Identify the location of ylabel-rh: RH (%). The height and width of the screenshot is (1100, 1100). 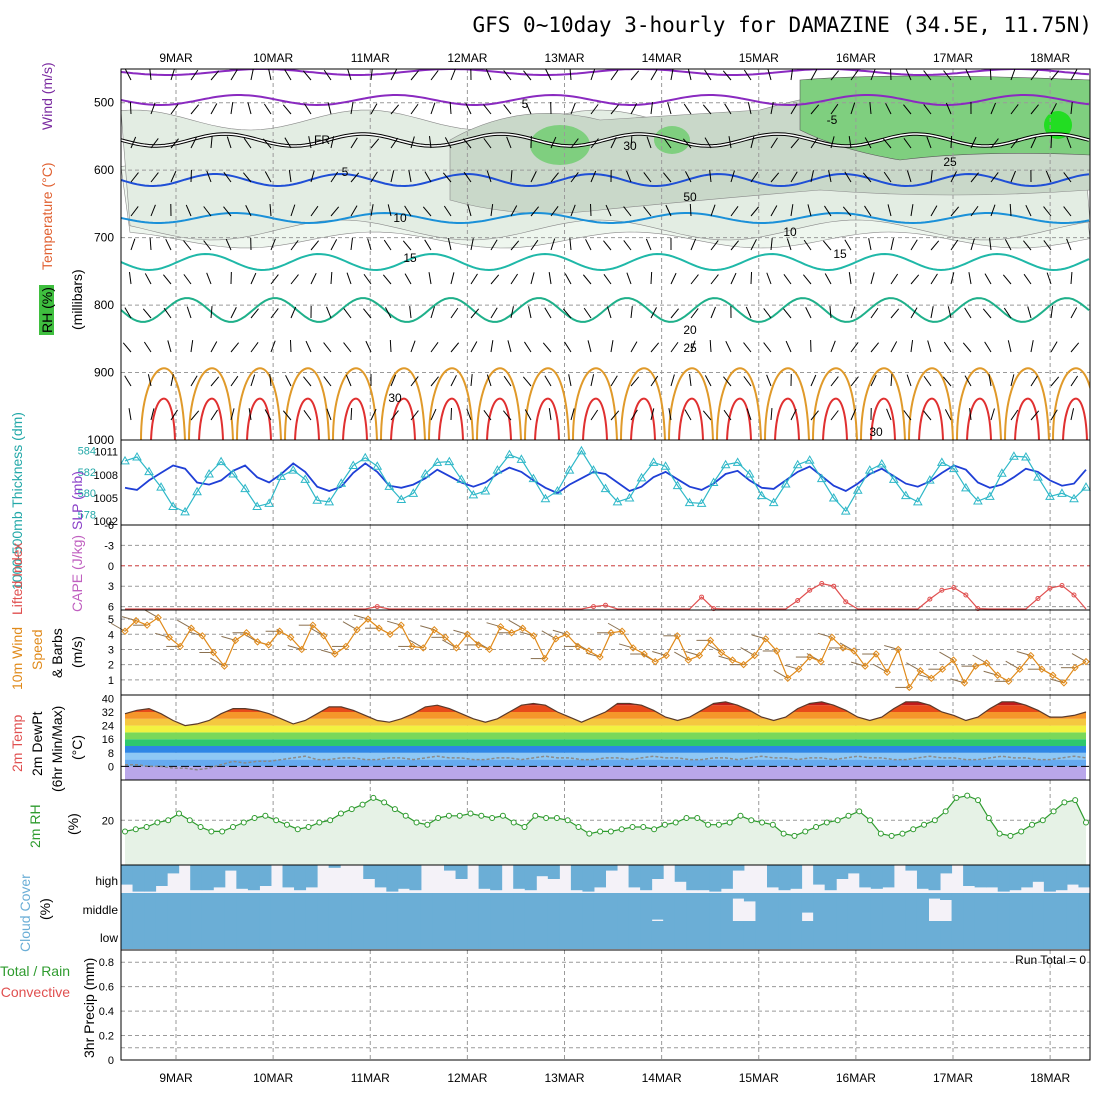
(47, 310).